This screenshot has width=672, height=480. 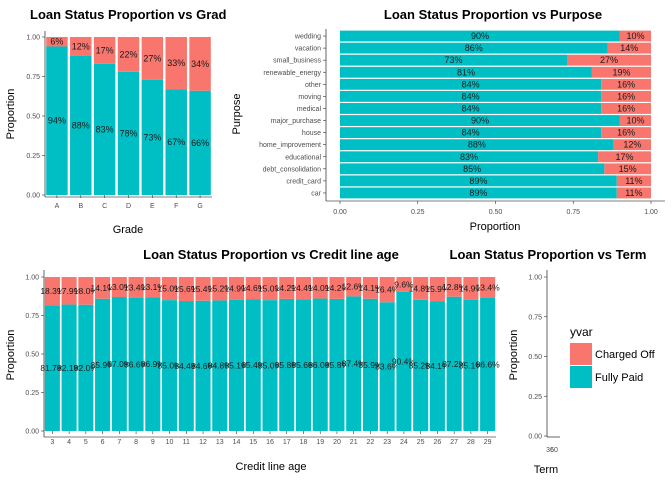 I want to click on data-label-fully-paid-3: 81.7%, so click(x=52, y=368).